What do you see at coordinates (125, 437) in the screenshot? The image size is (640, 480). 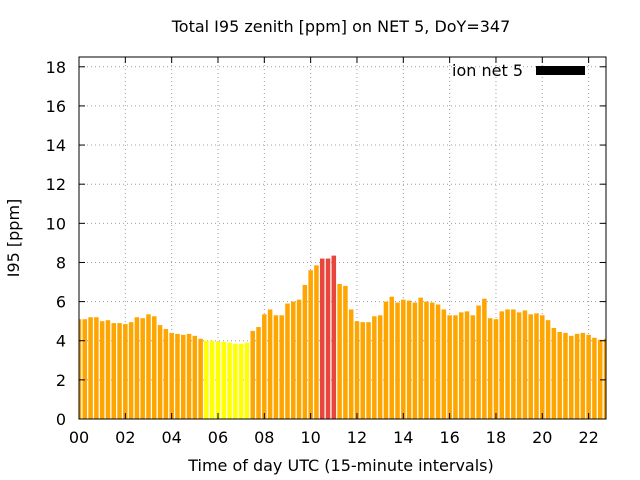 I see `x-tick-label: 02` at bounding box center [125, 437].